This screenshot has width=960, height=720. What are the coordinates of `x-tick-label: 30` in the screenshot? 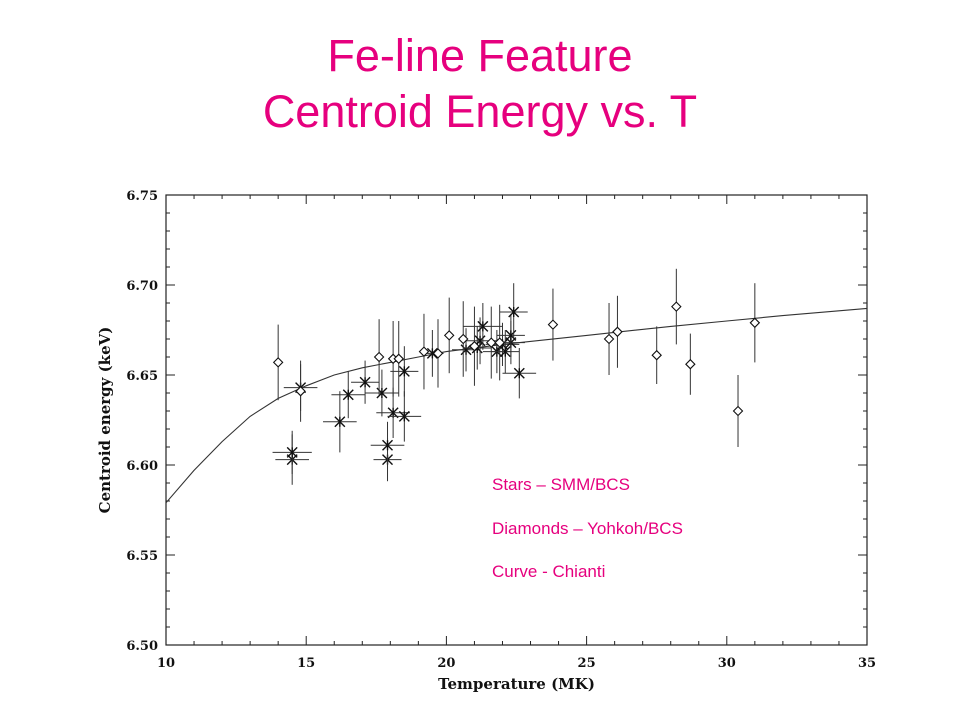 It's located at (727, 663).